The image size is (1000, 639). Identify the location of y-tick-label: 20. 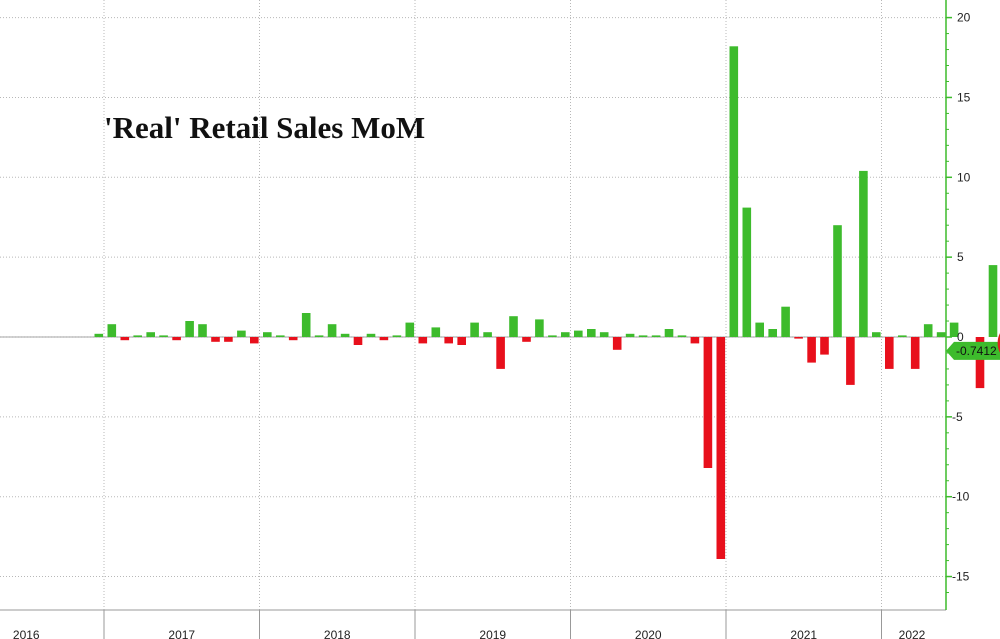
(964, 18).